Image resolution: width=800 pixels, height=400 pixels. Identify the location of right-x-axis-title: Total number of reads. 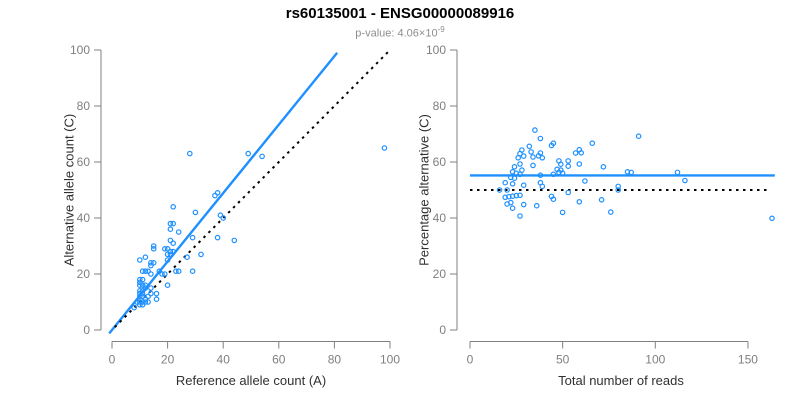
(621, 380).